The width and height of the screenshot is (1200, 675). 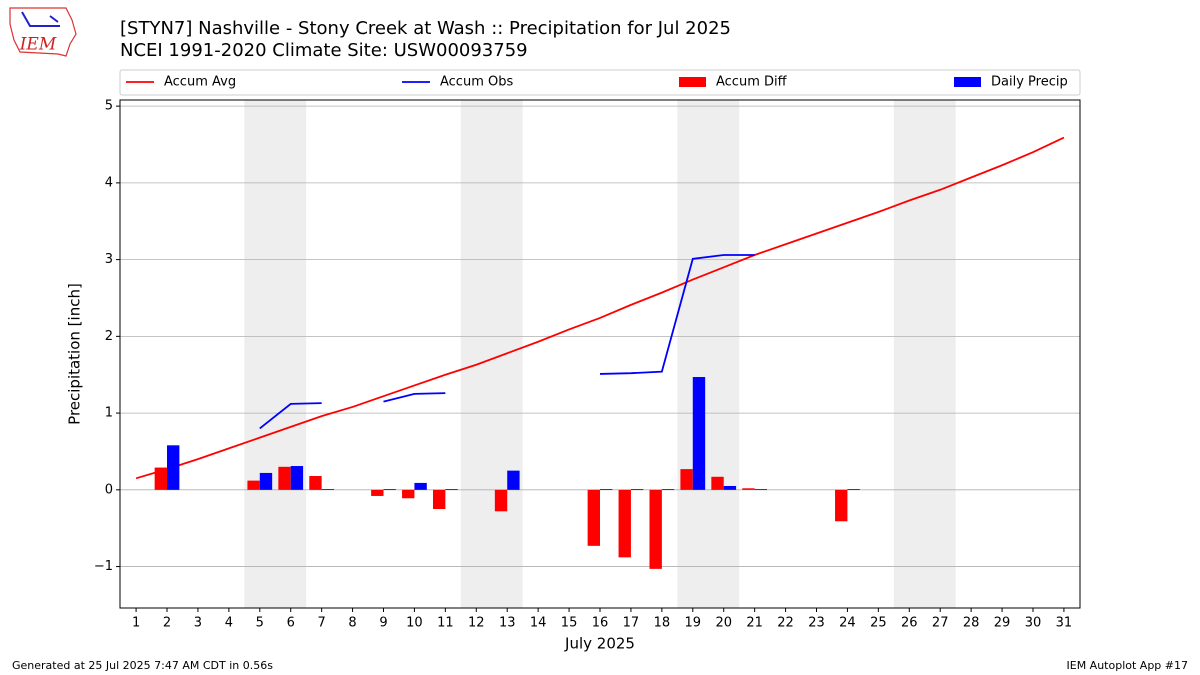 I want to click on logo: IEM, so click(x=43, y=32).